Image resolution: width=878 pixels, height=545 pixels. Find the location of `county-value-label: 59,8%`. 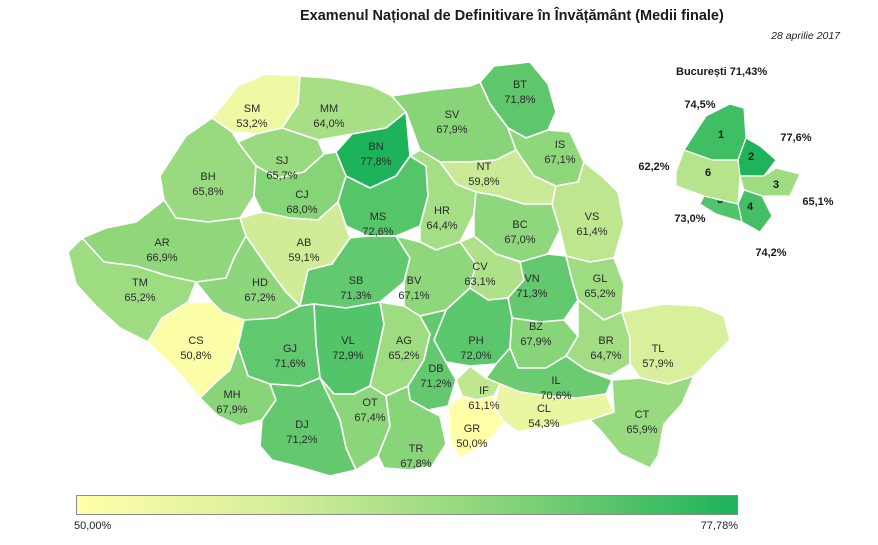

county-value-label: 59,8% is located at coordinates (483, 182).